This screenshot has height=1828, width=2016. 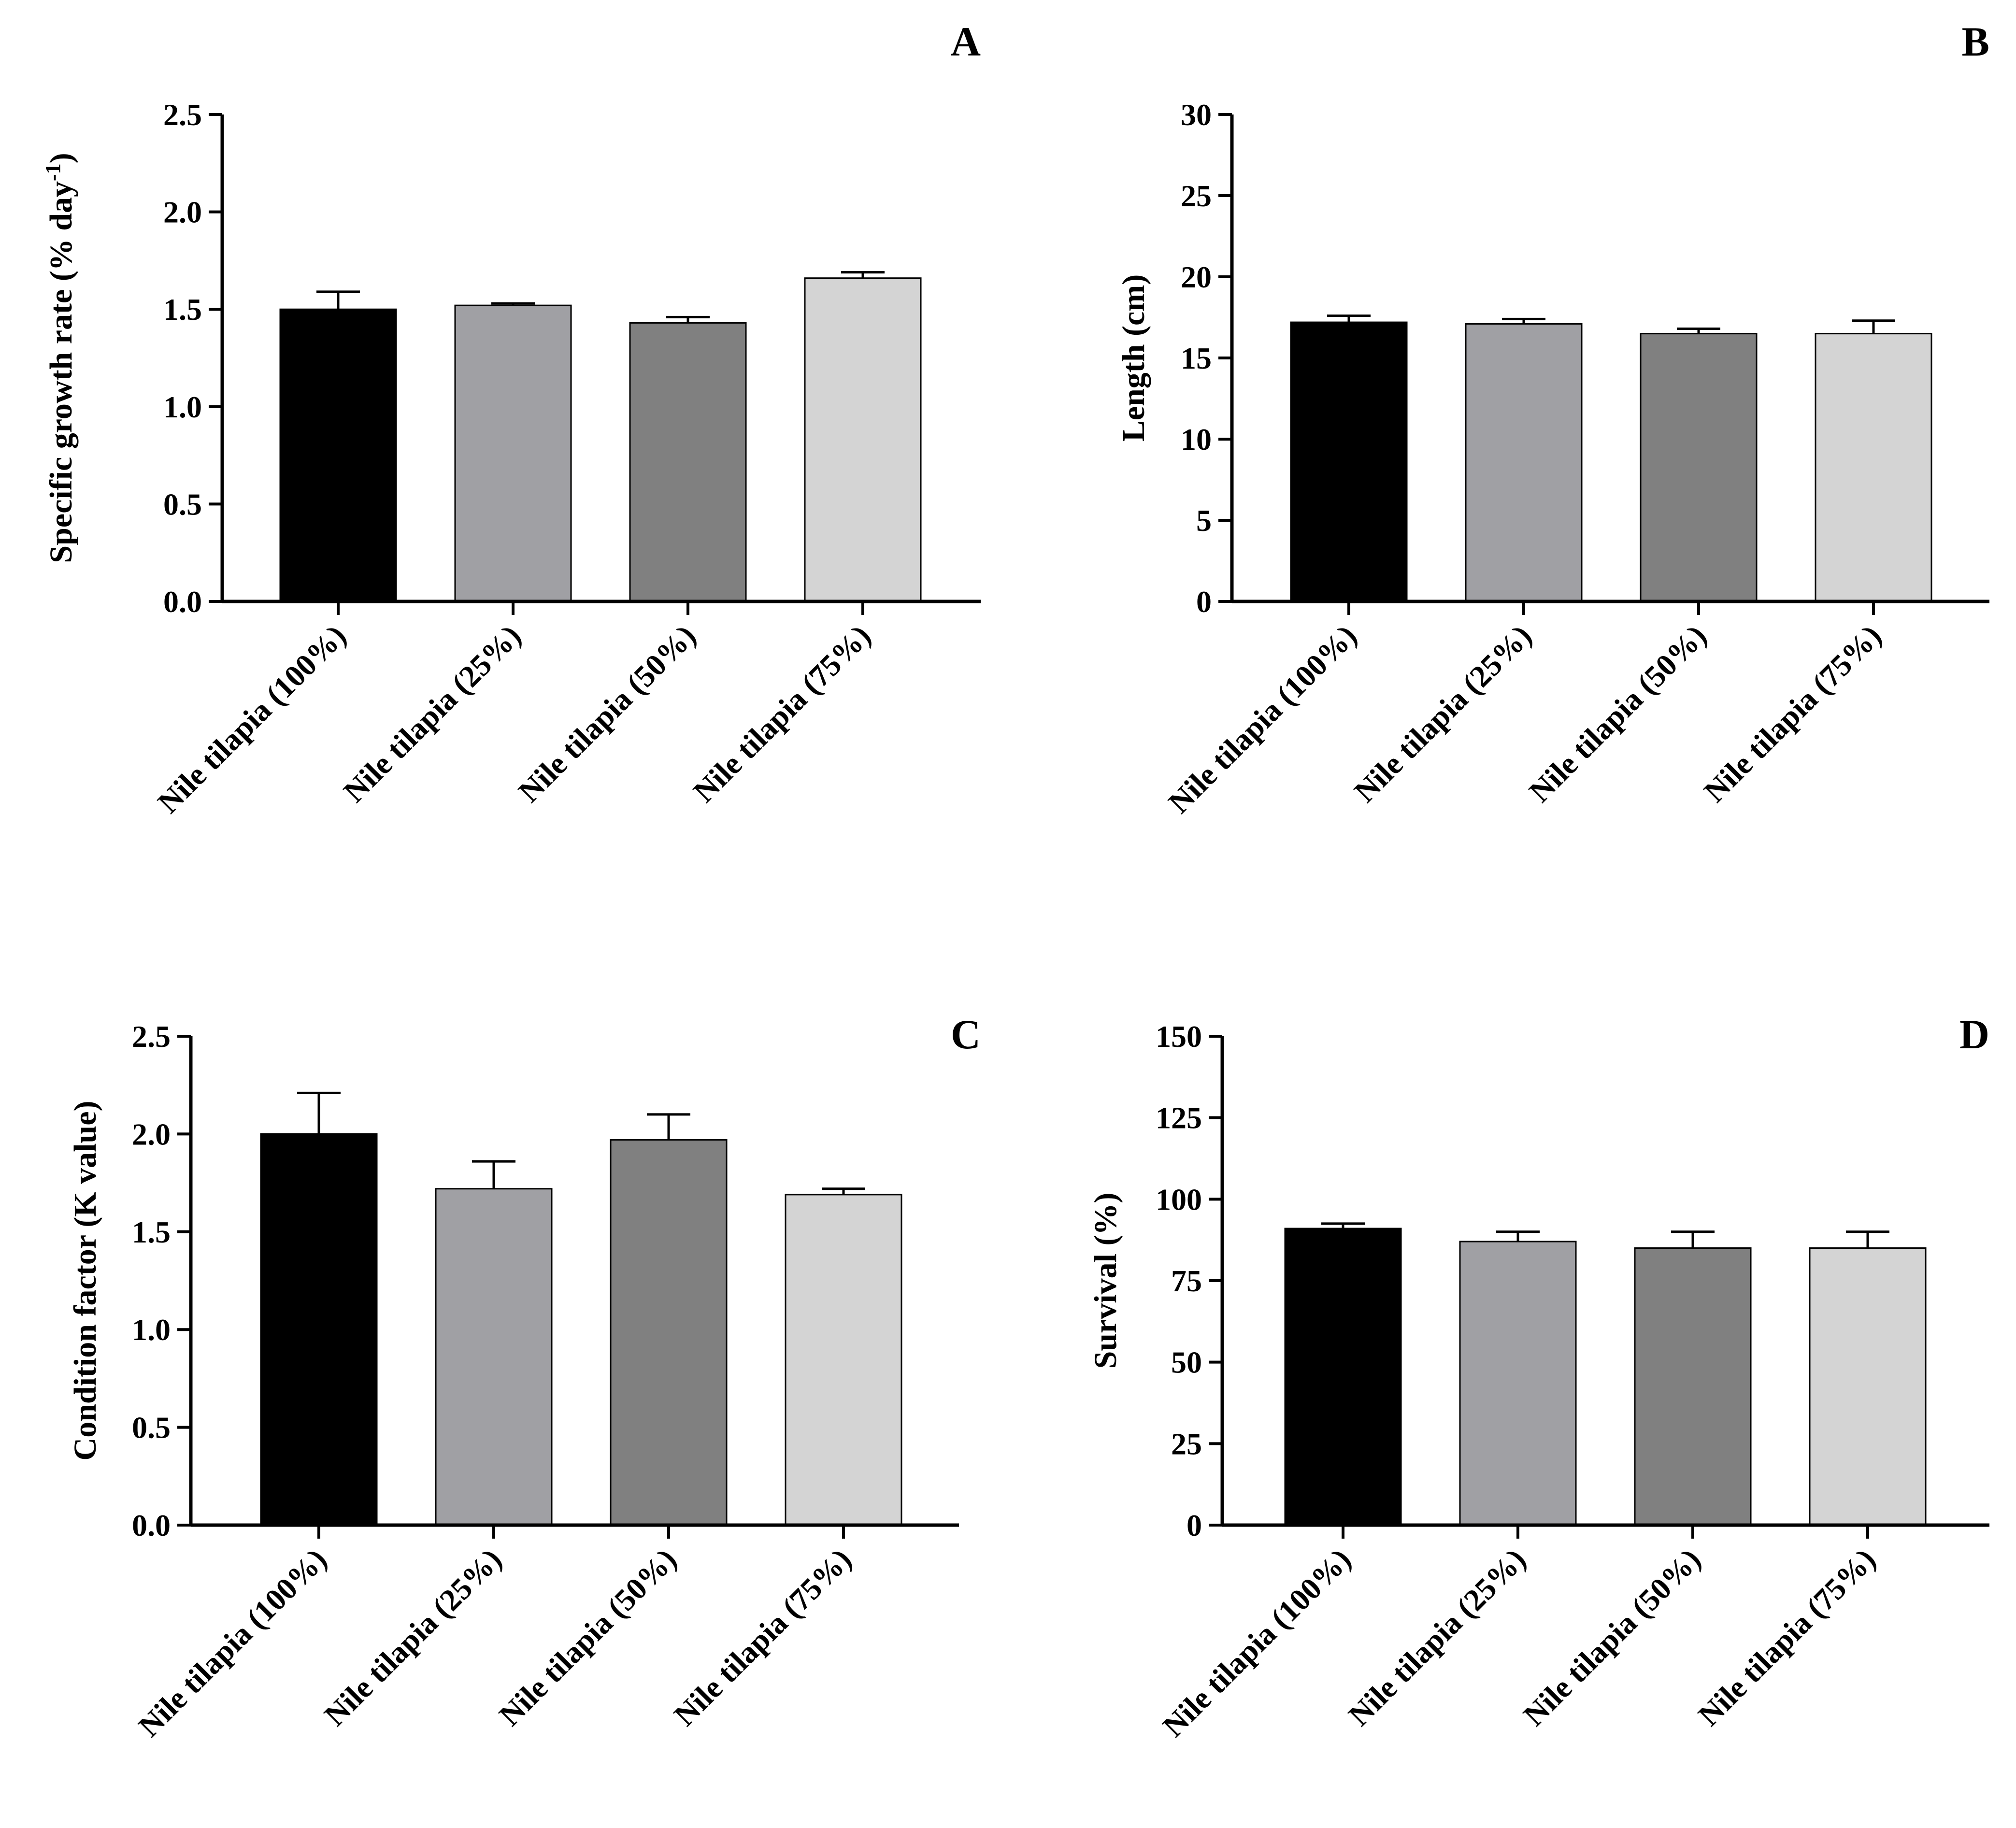 What do you see at coordinates (1179, 1199) in the screenshot?
I see `y-tick-label: 100` at bounding box center [1179, 1199].